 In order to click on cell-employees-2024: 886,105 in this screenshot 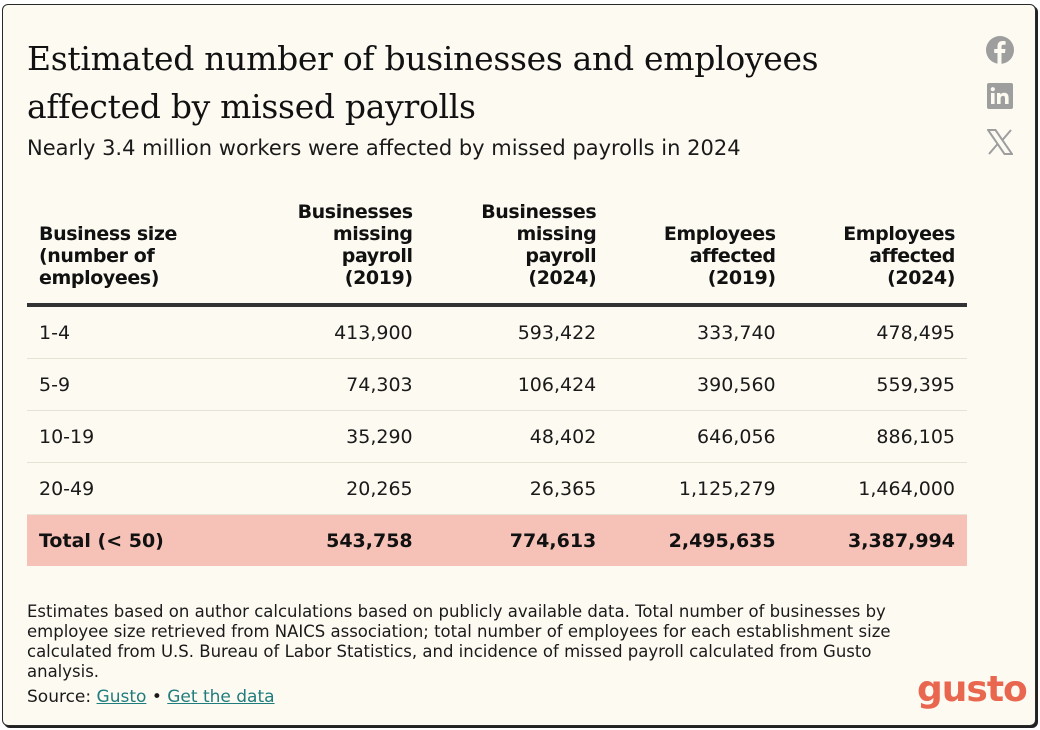, I will do `click(877, 436)`.